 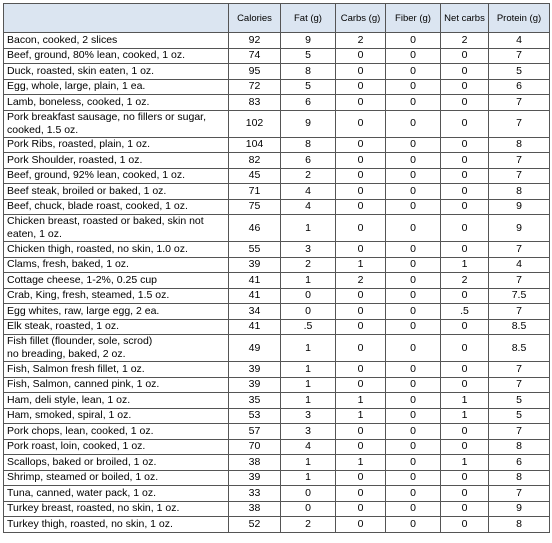 I want to click on food-name: Shrimp, steamed or boiled, 1 oz., so click(x=116, y=477).